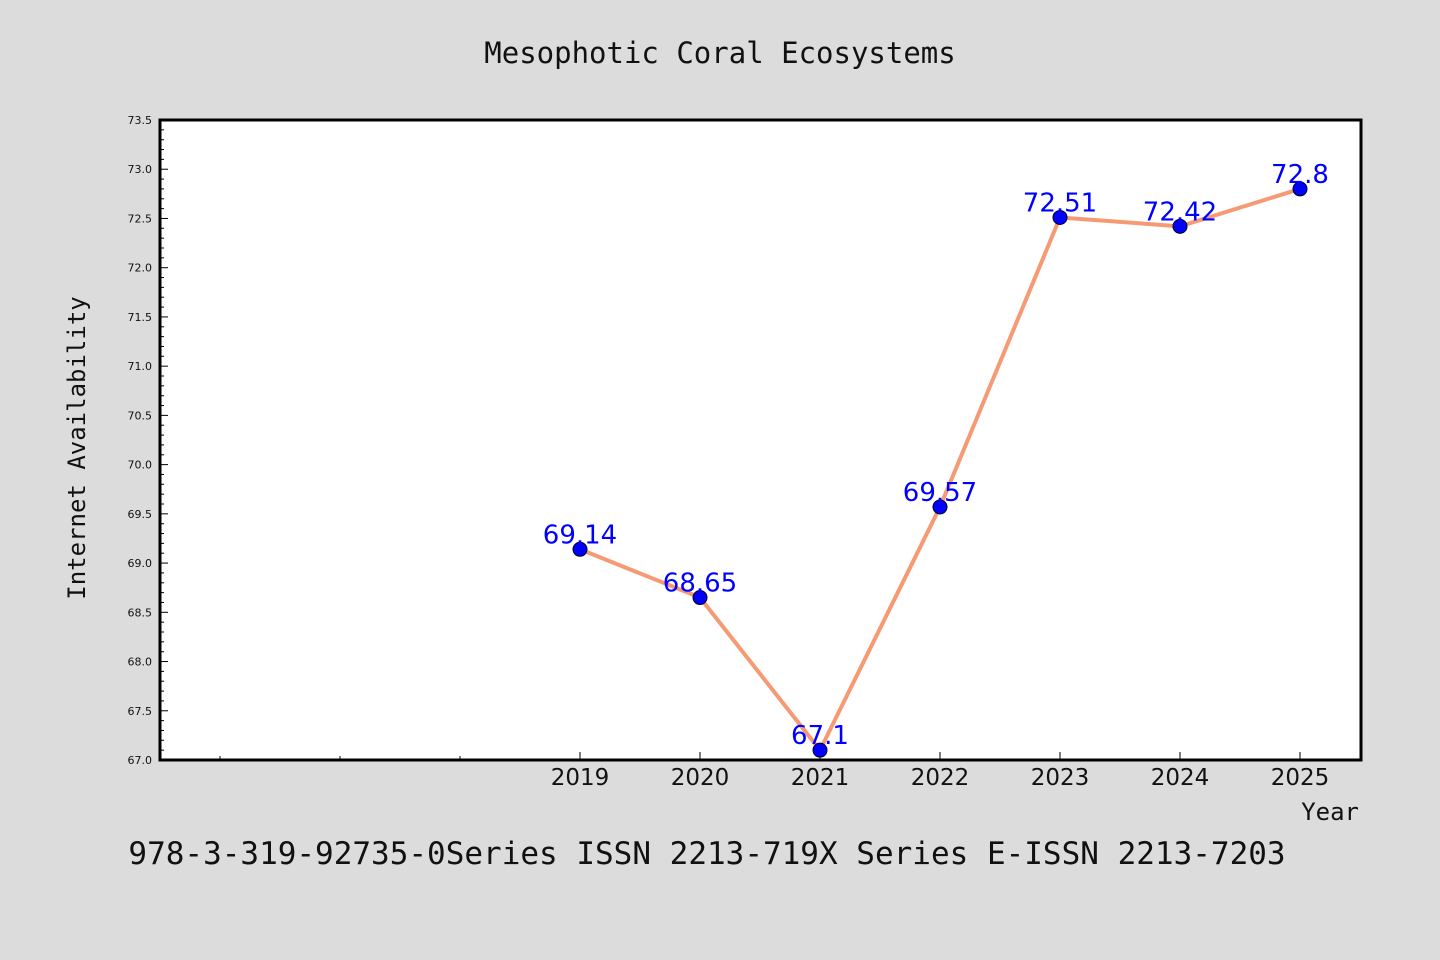 Image resolution: width=1440 pixels, height=960 pixels. I want to click on x-axis: 2019 2020 2021 2022 2023 2024 2025, so click(774, 771).